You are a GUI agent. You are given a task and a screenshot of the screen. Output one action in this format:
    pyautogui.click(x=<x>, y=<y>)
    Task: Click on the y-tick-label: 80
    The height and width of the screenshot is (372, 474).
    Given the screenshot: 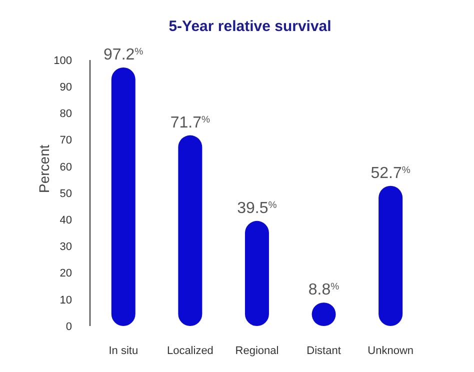 What is the action you would take?
    pyautogui.click(x=66, y=114)
    